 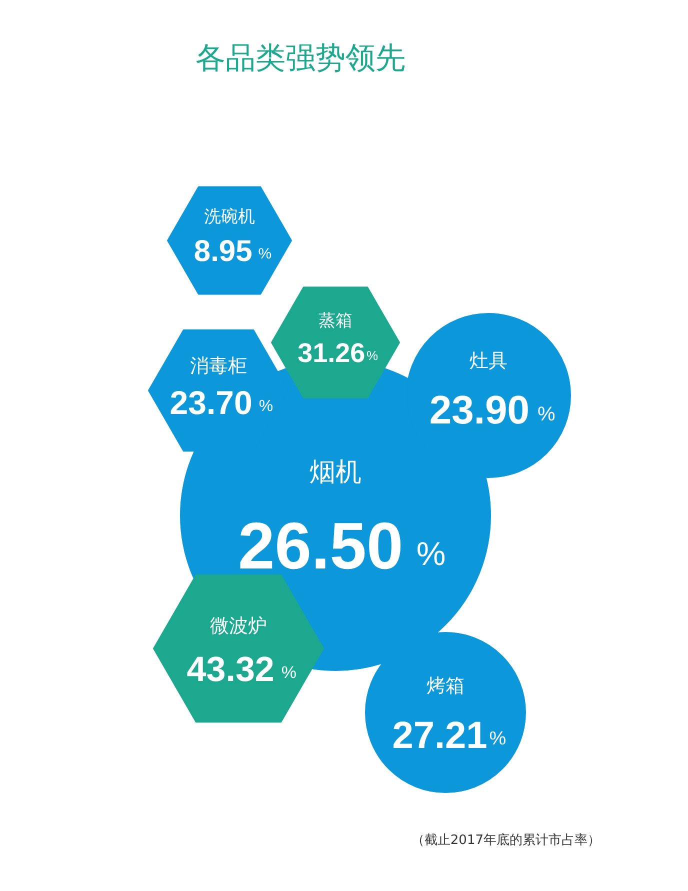 What do you see at coordinates (301, 58) in the screenshot?
I see `text: 各品类强势领先` at bounding box center [301, 58].